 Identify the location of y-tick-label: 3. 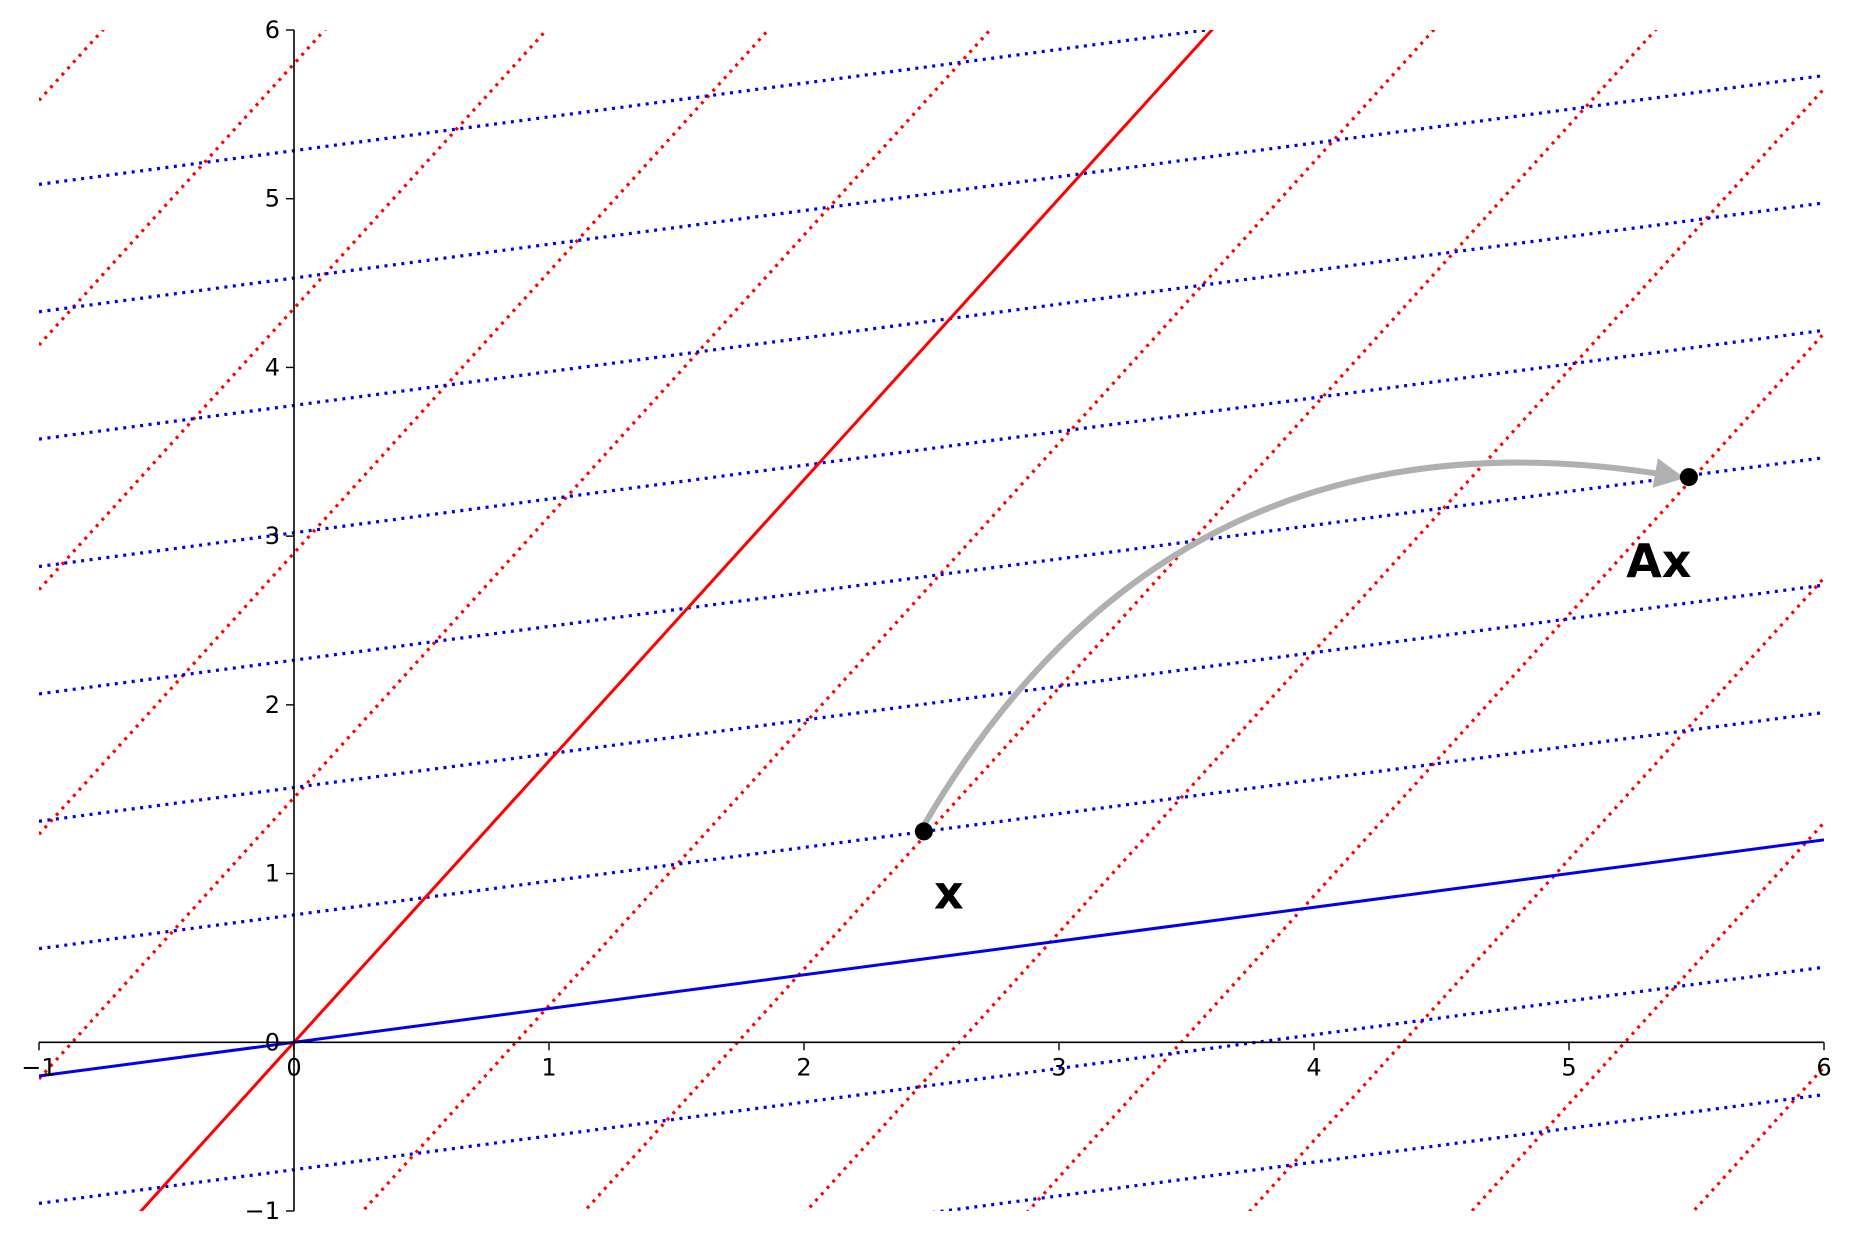
(272, 536).